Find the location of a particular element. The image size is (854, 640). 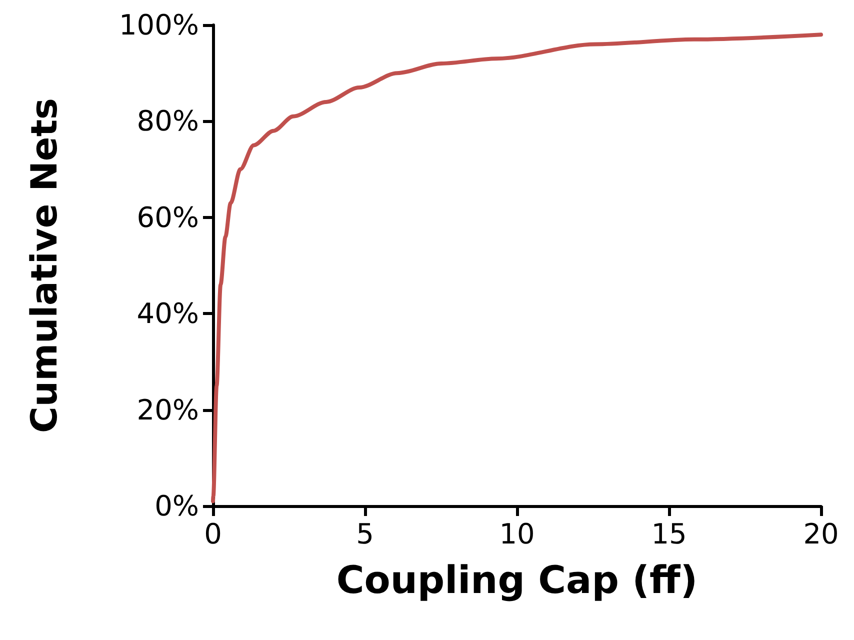

y-tick-label: 0% is located at coordinates (176, 506).